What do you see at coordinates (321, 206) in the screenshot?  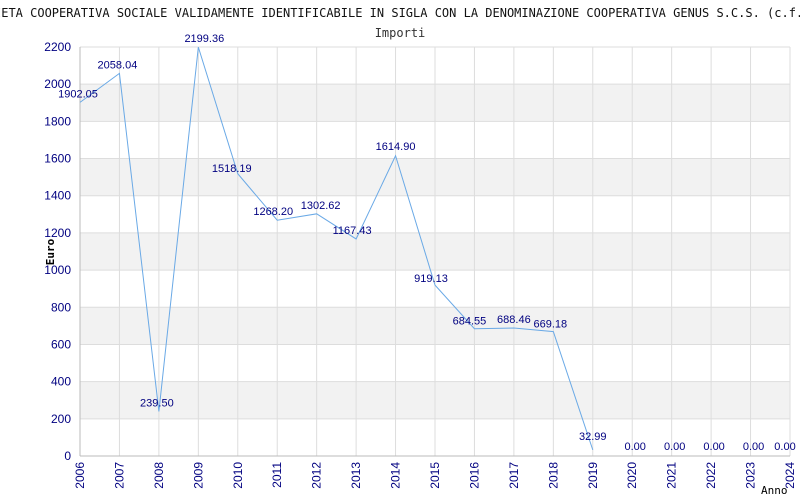 I see `data-label: 1302.62` at bounding box center [321, 206].